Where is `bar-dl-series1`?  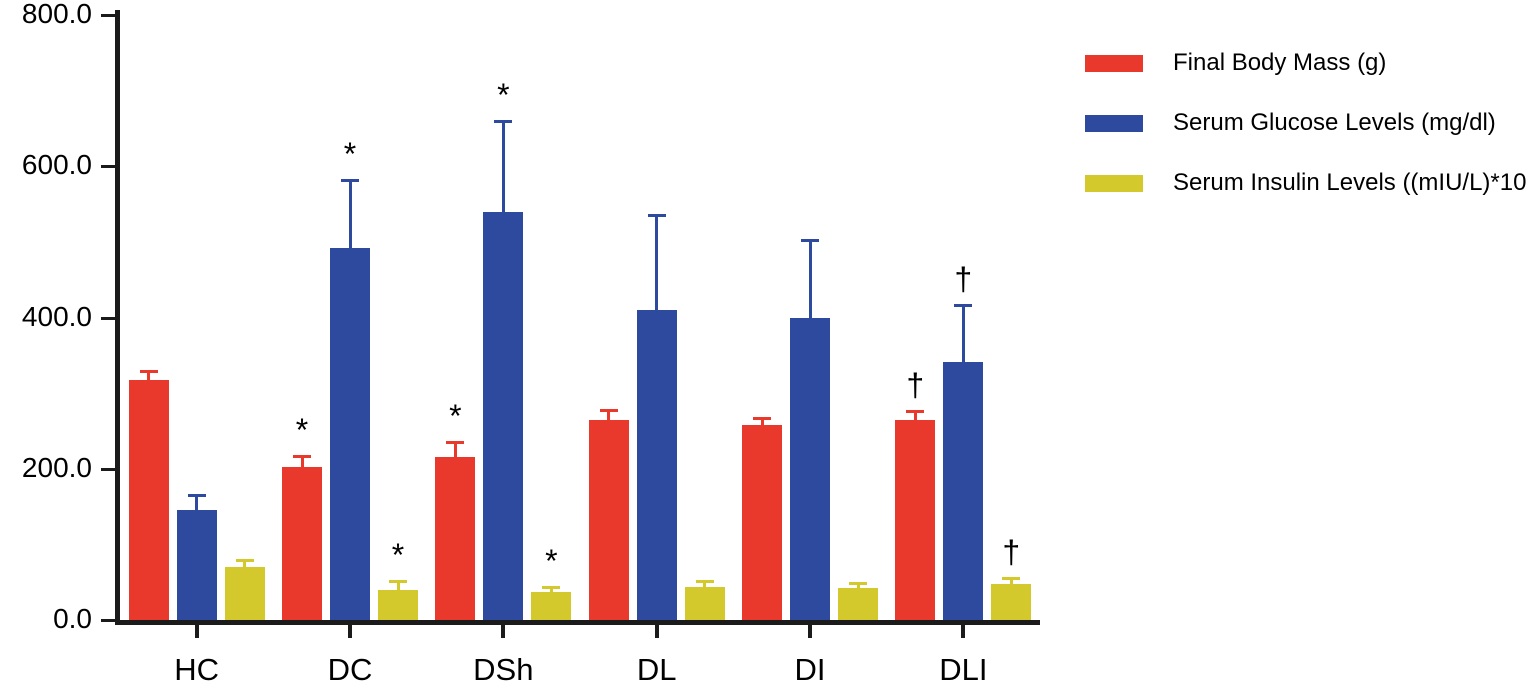 bar-dl-series1 is located at coordinates (656, 464).